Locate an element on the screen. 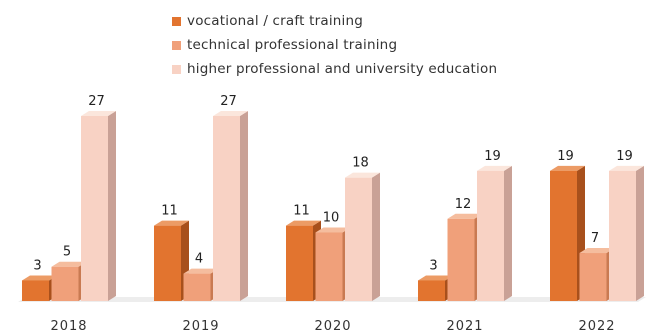 The width and height of the screenshot is (650, 336). data-label-2021-series-0: 3 is located at coordinates (433, 265).